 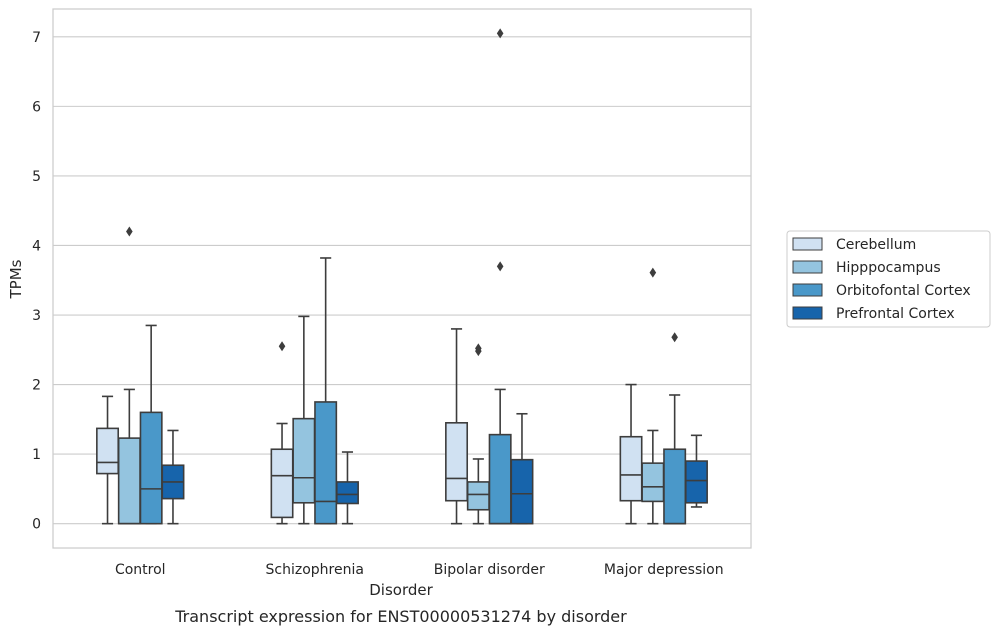 What do you see at coordinates (36, 246) in the screenshot?
I see `y-tick-label: 4` at bounding box center [36, 246].